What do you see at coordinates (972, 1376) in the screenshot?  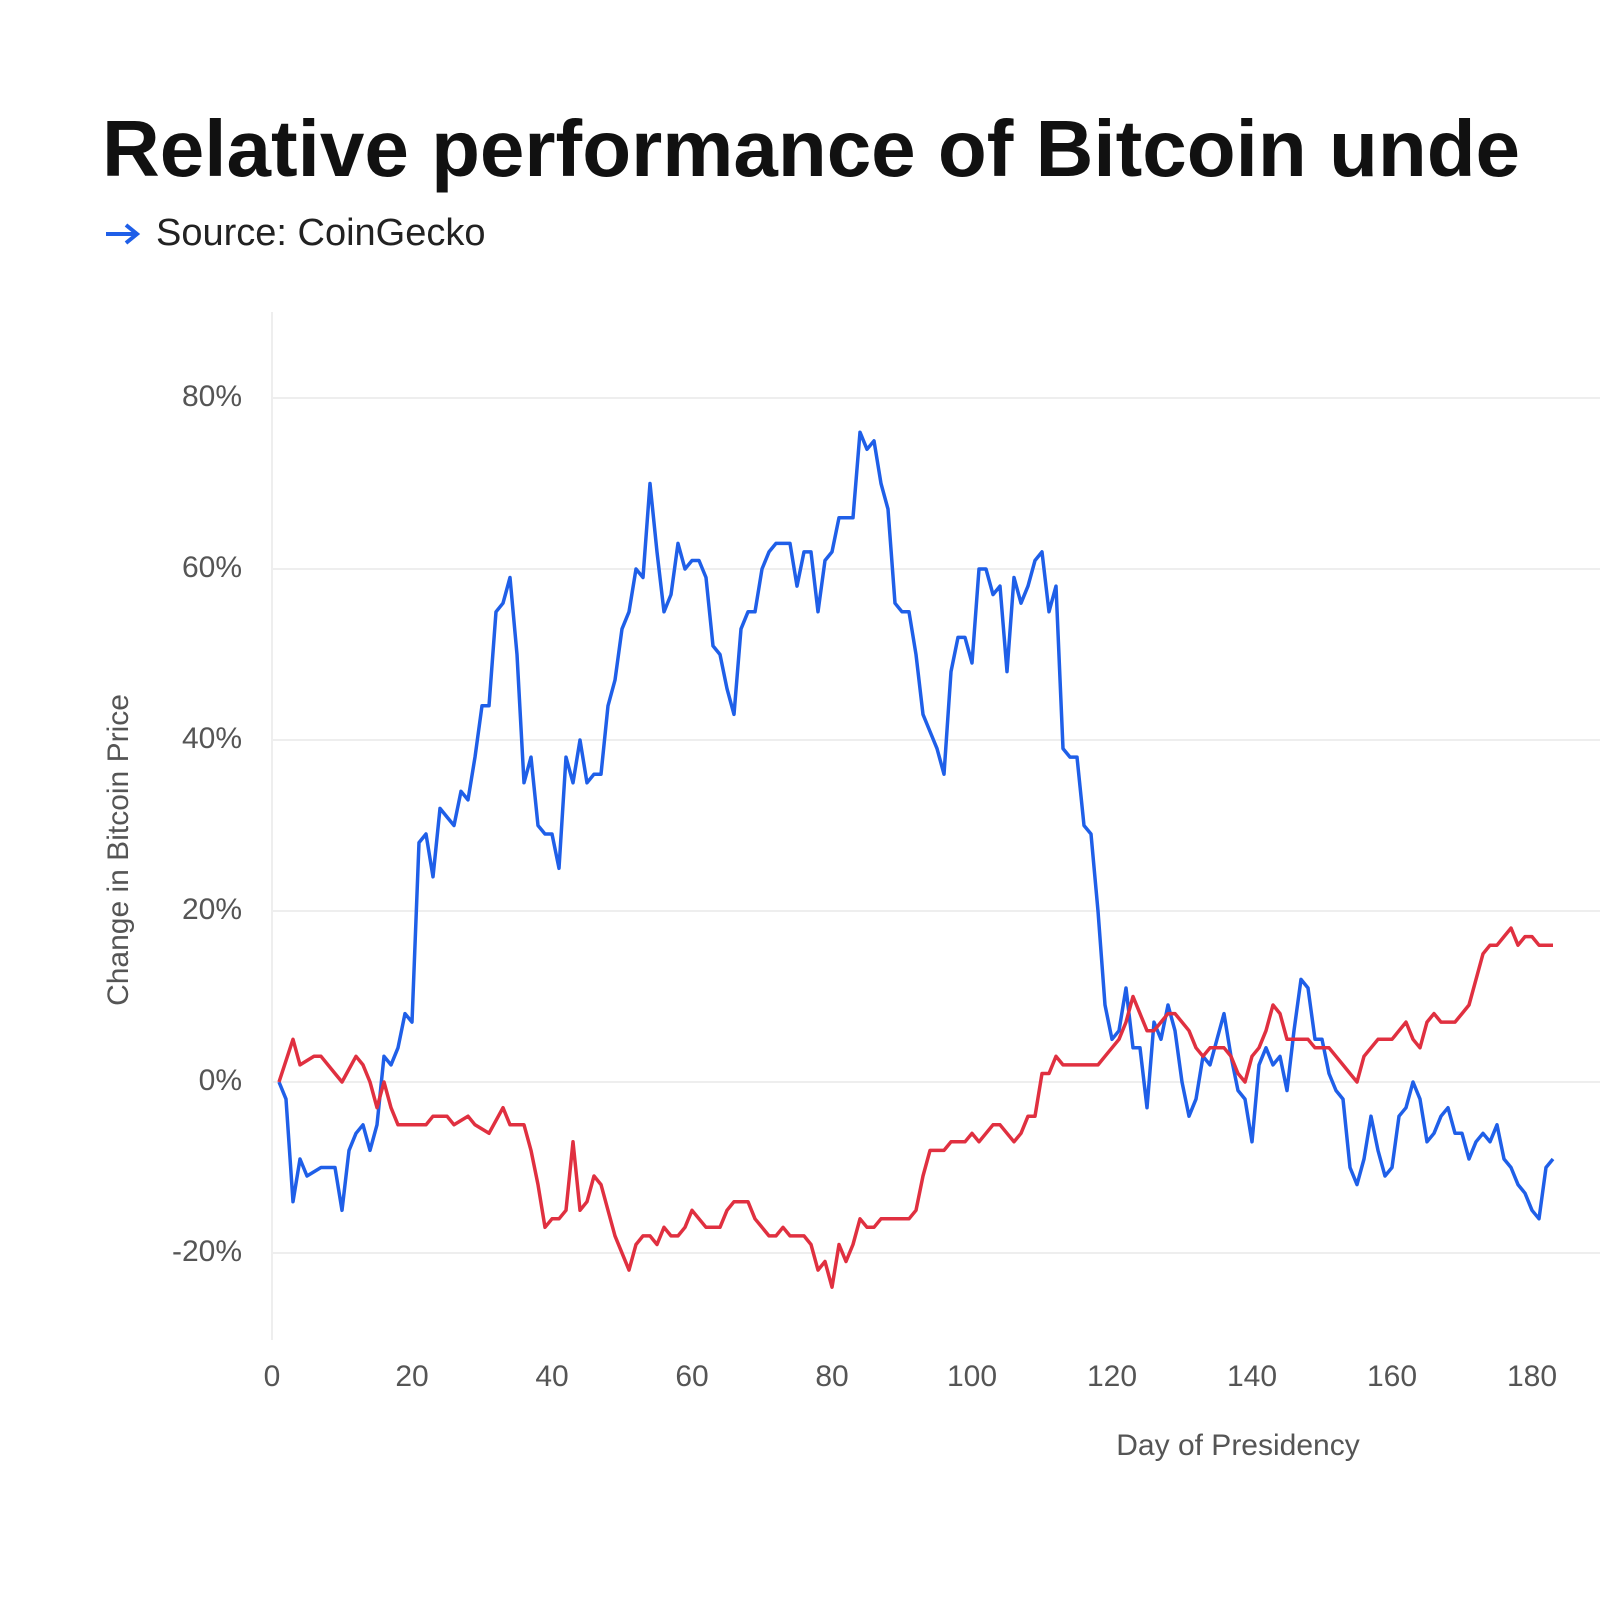 I see `x-tick-label: 100` at bounding box center [972, 1376].